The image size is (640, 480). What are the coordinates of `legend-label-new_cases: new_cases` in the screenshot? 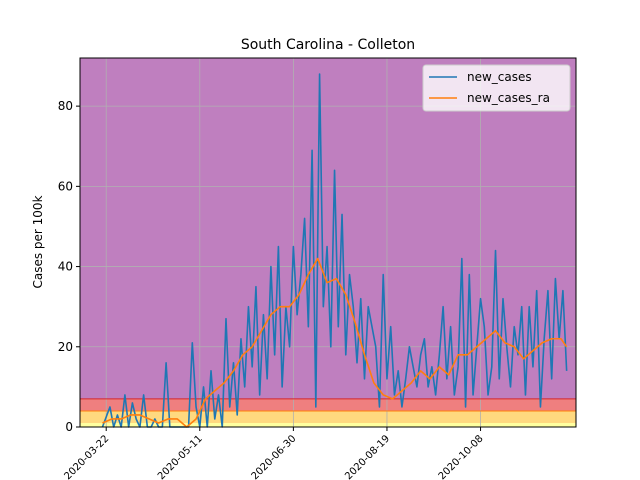 It's located at (499, 77).